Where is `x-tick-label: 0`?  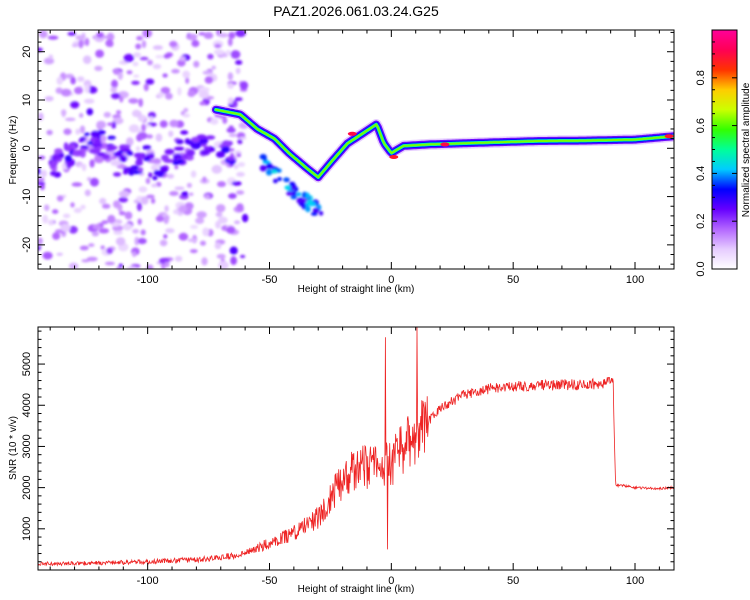 x-tick-label: 0 is located at coordinates (391, 280).